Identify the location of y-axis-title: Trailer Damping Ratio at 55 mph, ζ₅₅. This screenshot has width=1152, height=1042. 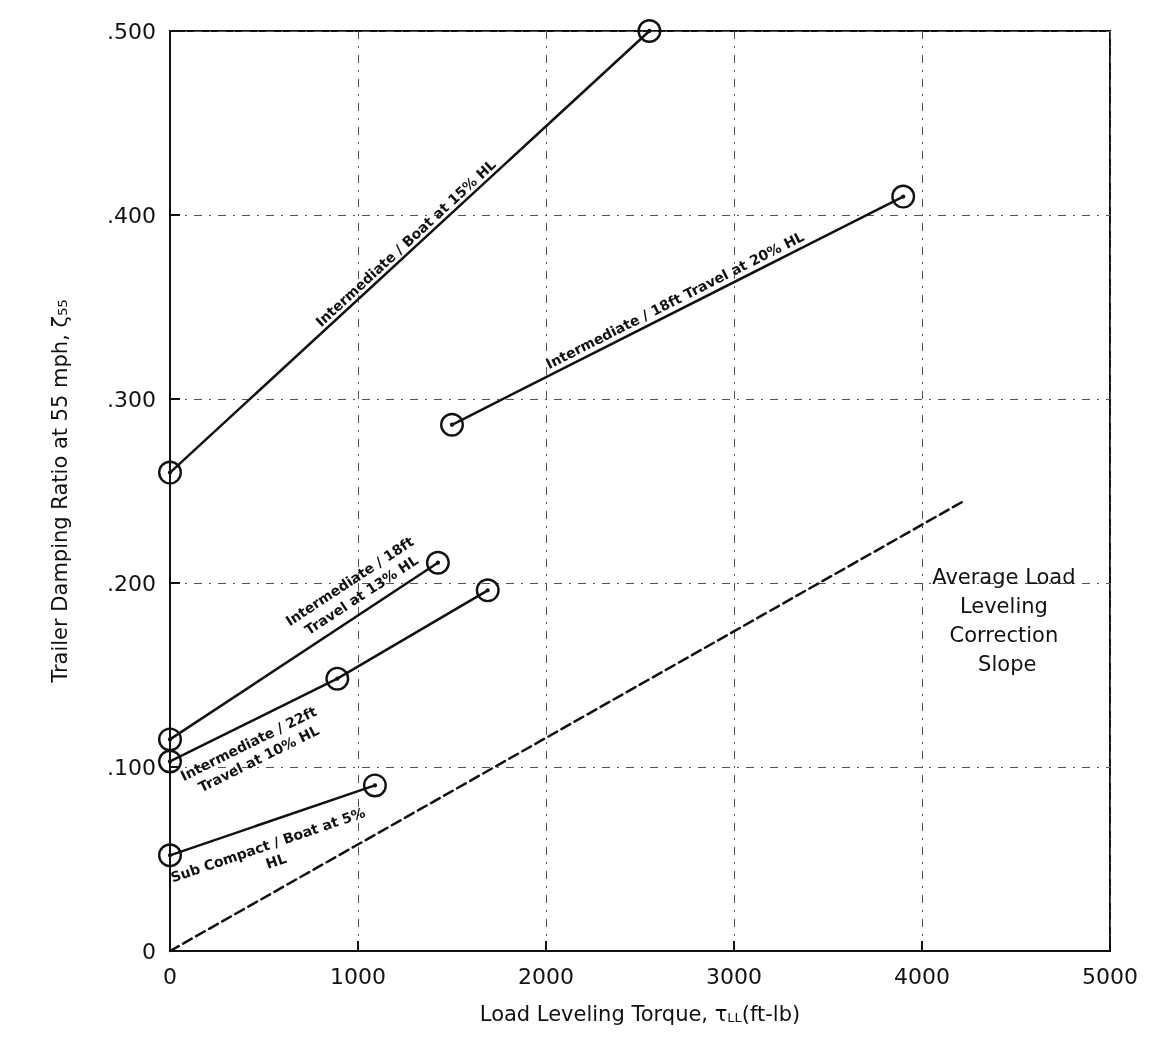
(59, 491).